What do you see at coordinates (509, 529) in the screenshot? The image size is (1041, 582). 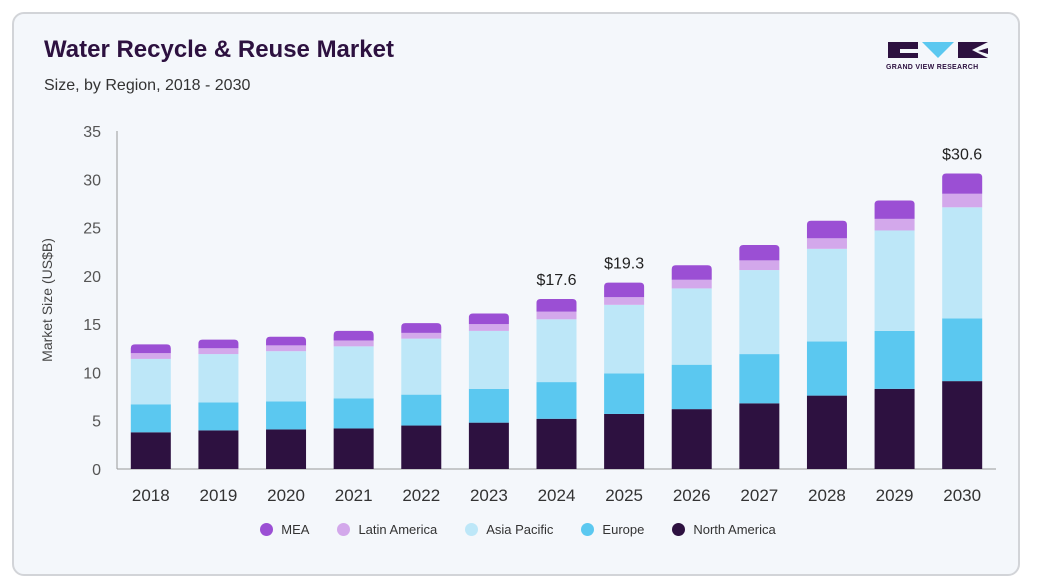 I see `legend-item-asia-pacific: Asia Pacific` at bounding box center [509, 529].